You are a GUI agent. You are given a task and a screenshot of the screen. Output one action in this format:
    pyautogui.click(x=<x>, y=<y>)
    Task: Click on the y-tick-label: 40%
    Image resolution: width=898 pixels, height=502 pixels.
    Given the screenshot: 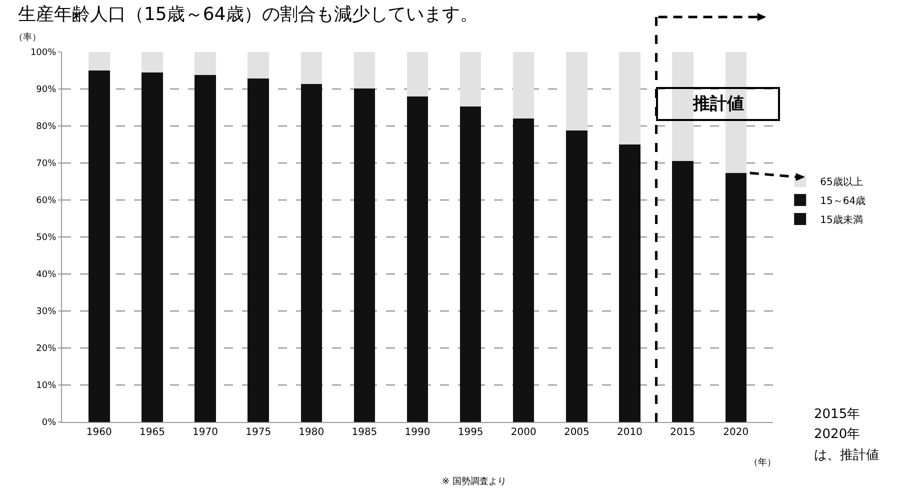 What is the action you would take?
    pyautogui.click(x=46, y=275)
    